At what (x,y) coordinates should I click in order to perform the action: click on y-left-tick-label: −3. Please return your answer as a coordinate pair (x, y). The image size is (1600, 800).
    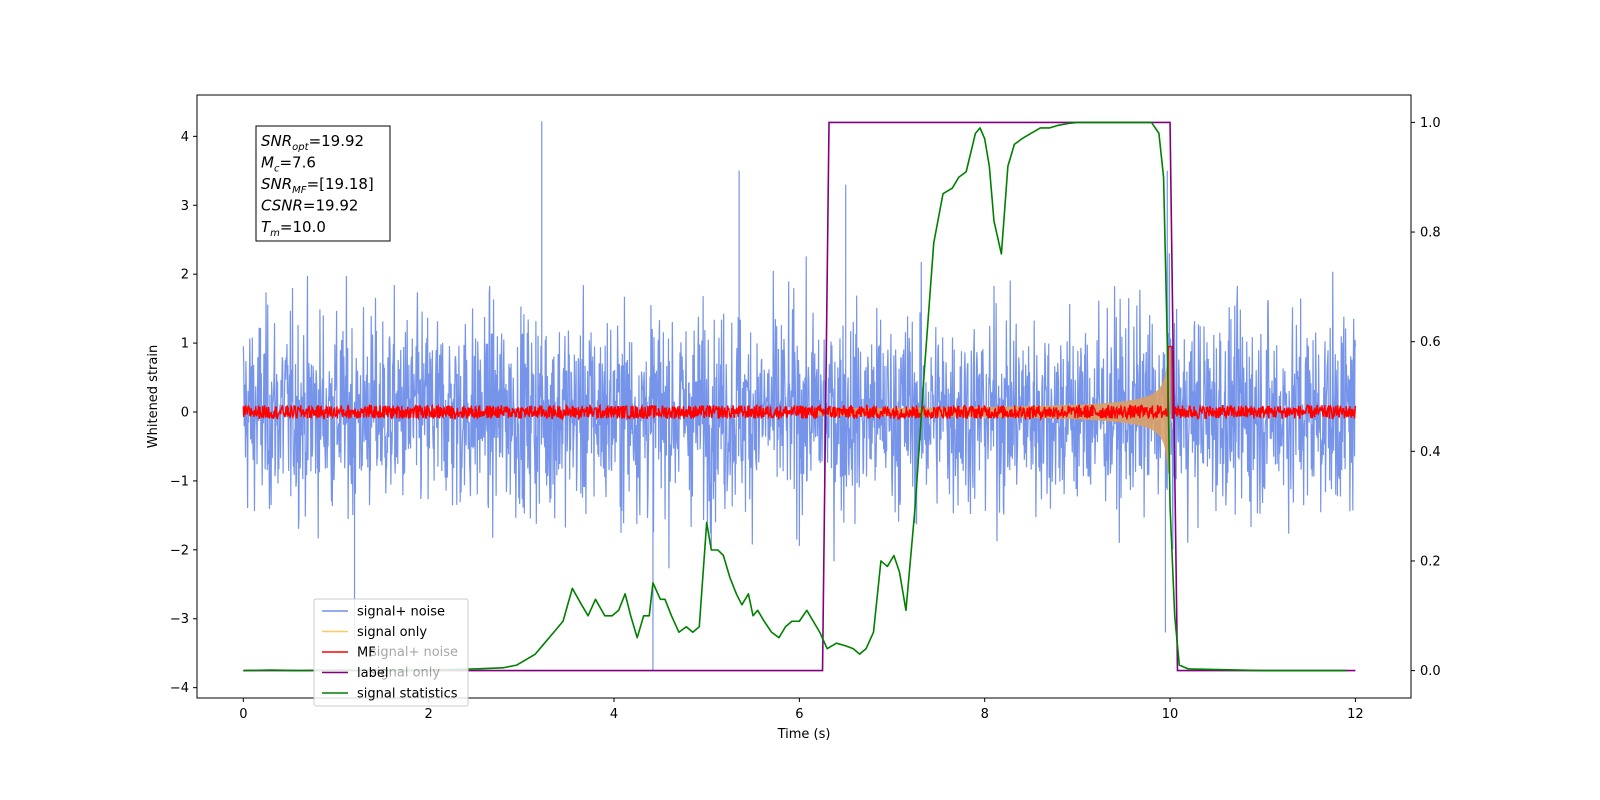
    Looking at the image, I should click on (179, 619).